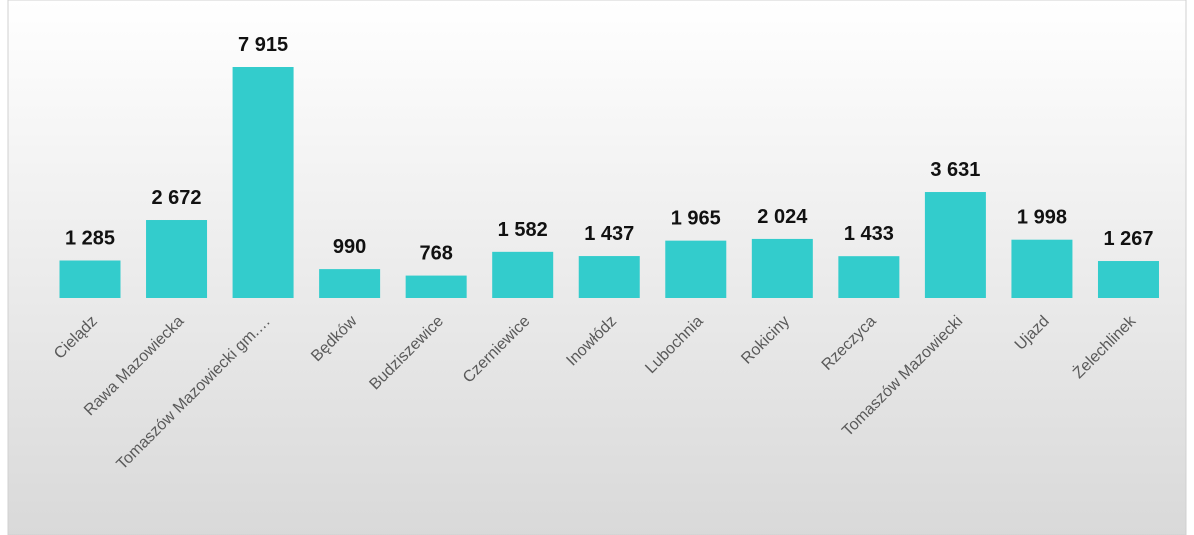 The image size is (1194, 535). What do you see at coordinates (263, 45) in the screenshot?
I see `value-label: 7 915` at bounding box center [263, 45].